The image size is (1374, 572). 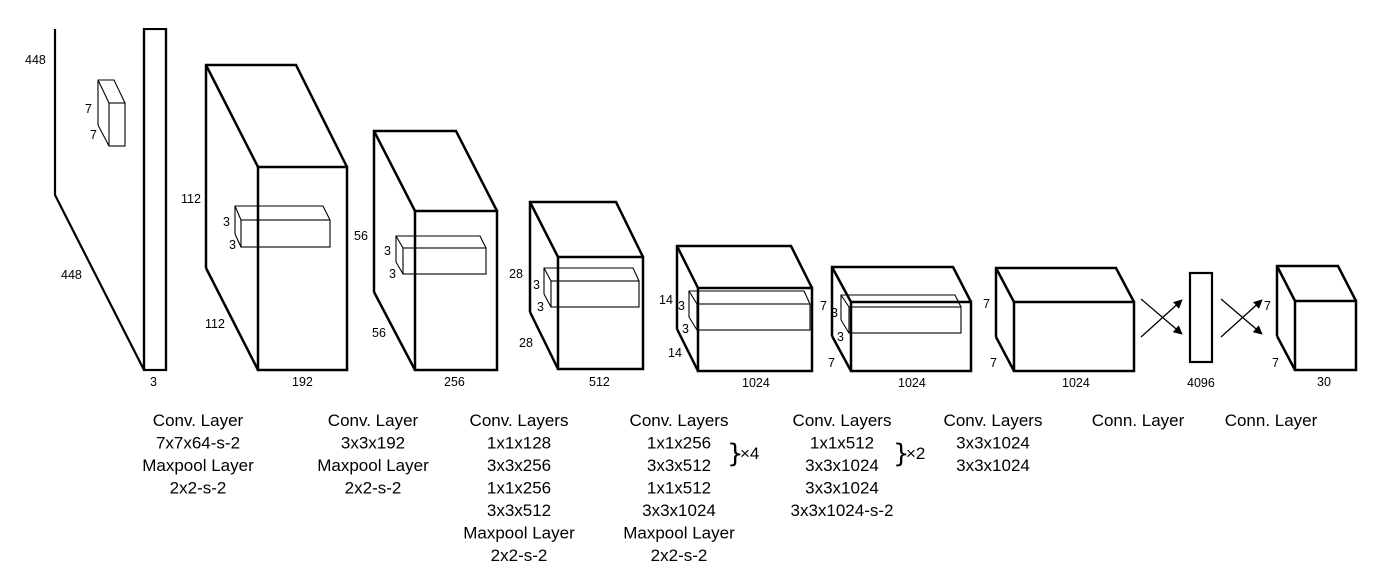 What do you see at coordinates (679, 443) in the screenshot?
I see `caption-line: 1x1x256` at bounding box center [679, 443].